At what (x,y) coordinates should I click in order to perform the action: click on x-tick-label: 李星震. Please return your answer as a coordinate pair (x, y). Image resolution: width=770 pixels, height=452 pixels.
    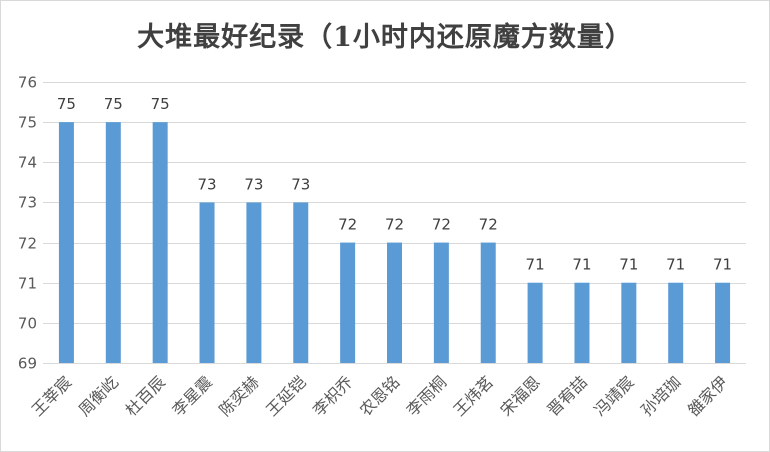
    Looking at the image, I should click on (191, 395).